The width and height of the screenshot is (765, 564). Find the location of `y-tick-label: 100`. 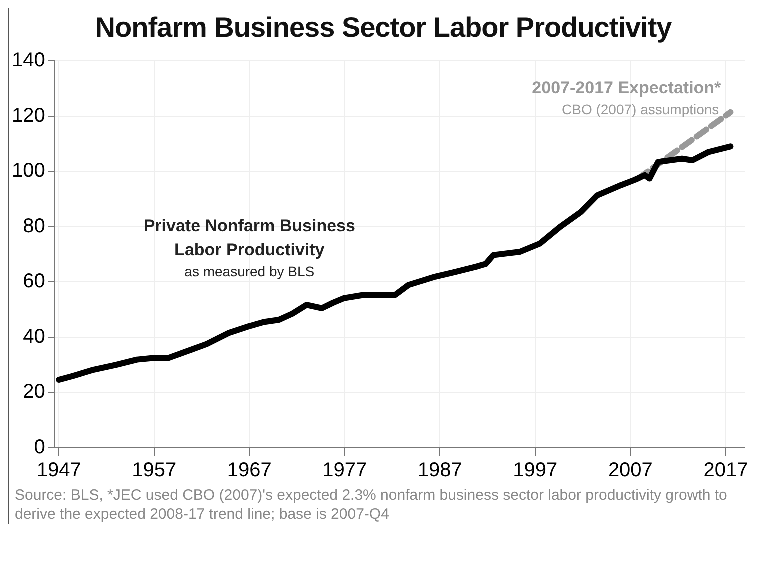

y-tick-label: 100 is located at coordinates (29, 171).